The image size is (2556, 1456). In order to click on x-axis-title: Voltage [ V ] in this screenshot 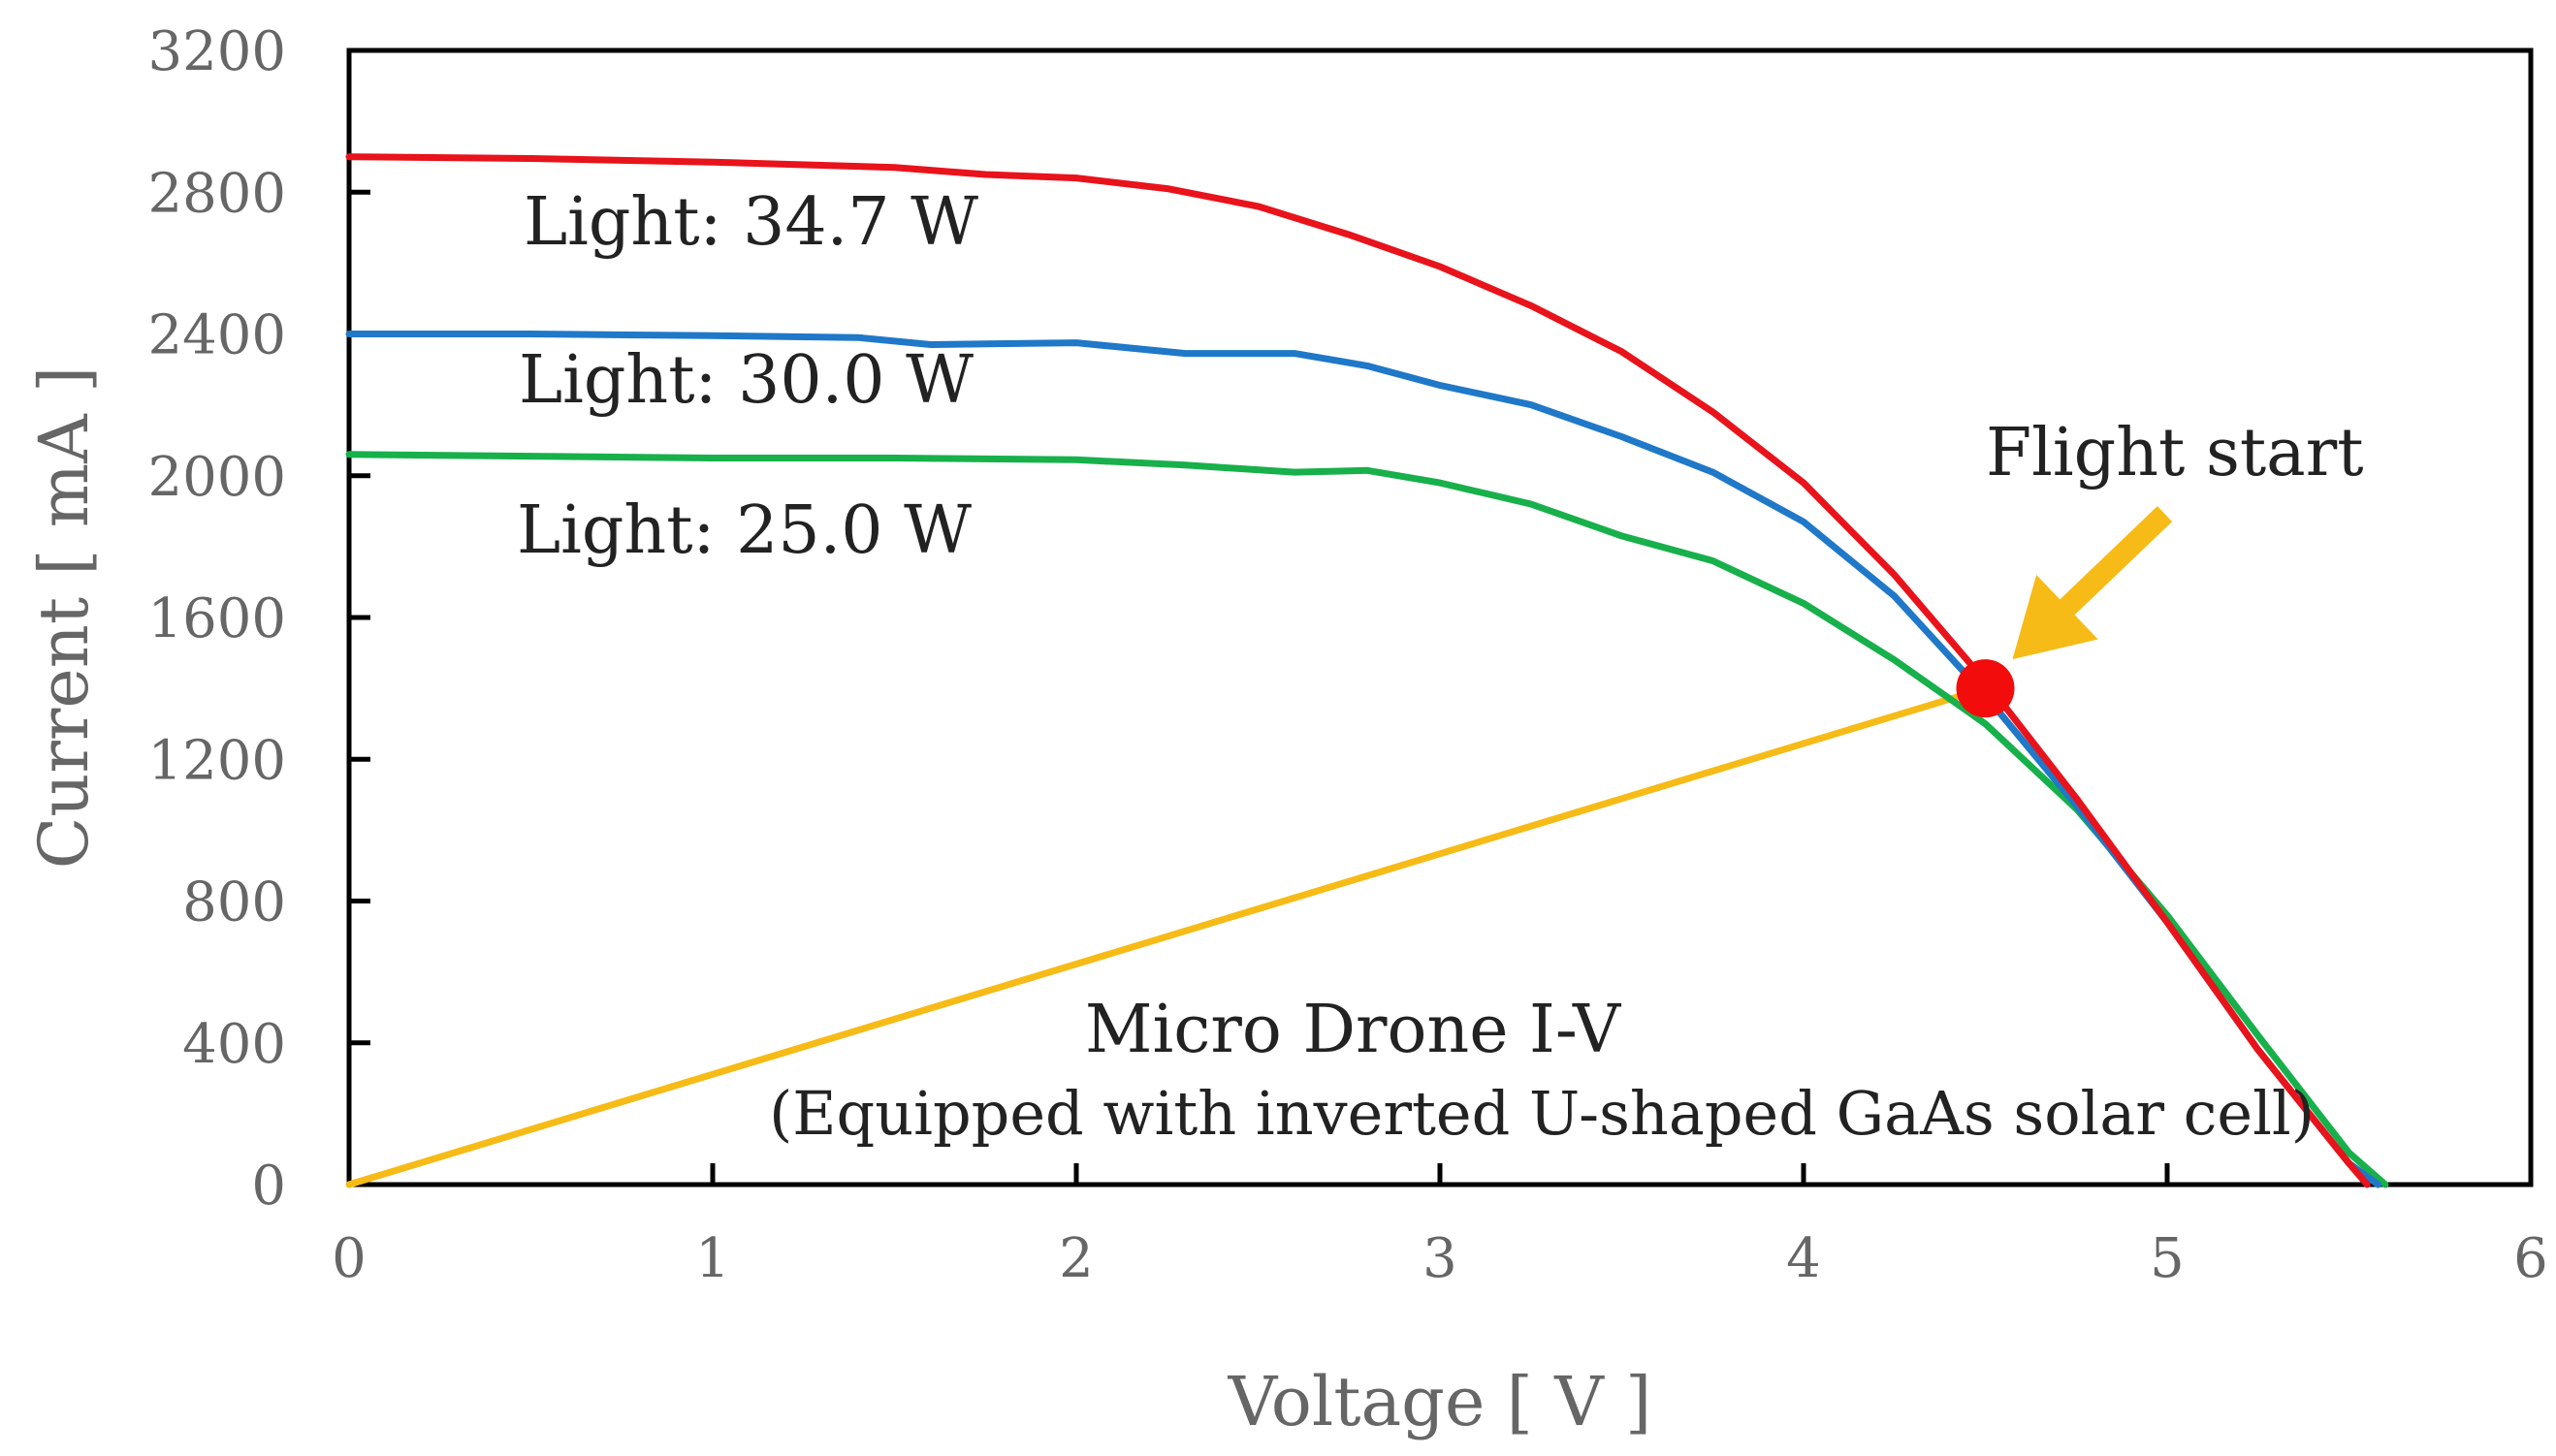, I will do `click(1440, 1401)`.